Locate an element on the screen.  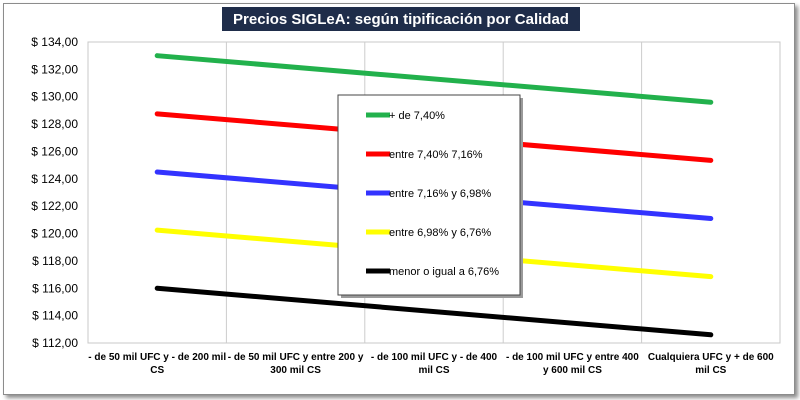
y-tick-label: $ 116,00 is located at coordinates (55, 288).